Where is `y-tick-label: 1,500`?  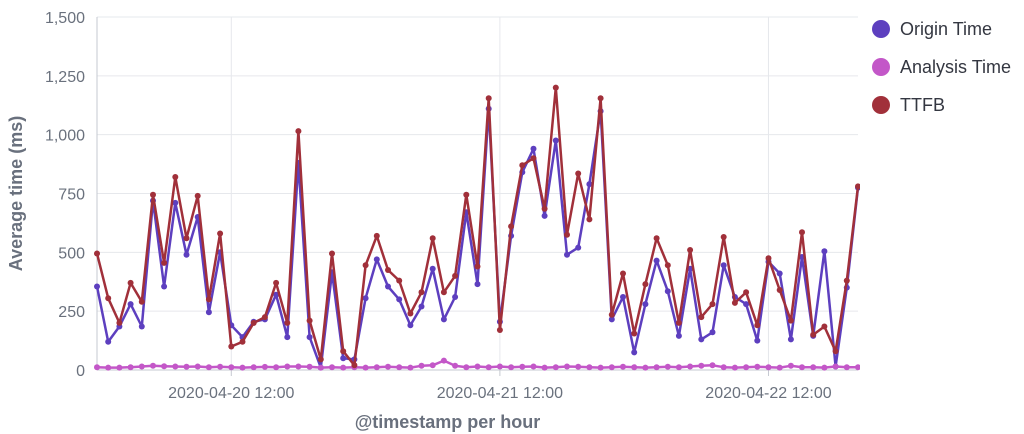 y-tick-label: 1,500 is located at coordinates (65, 18).